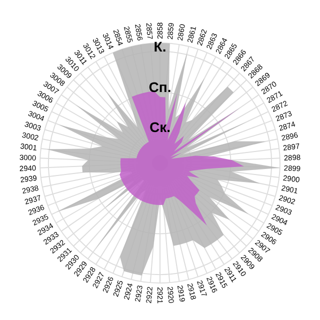 Image resolution: width=320 pixels, height=320 pixels. I want to click on y-tick-label: Ск., so click(160, 126).